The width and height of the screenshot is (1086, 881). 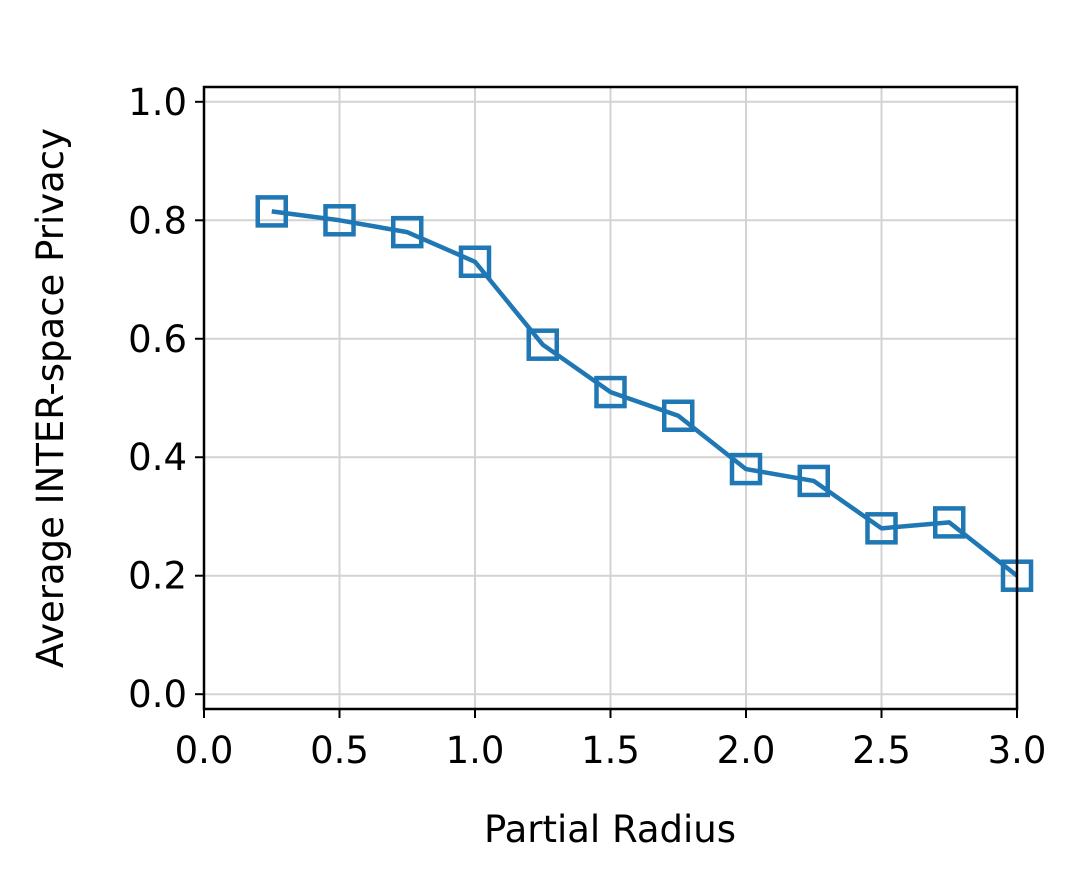 I want to click on x-tick-label: 0.5, so click(x=339, y=750).